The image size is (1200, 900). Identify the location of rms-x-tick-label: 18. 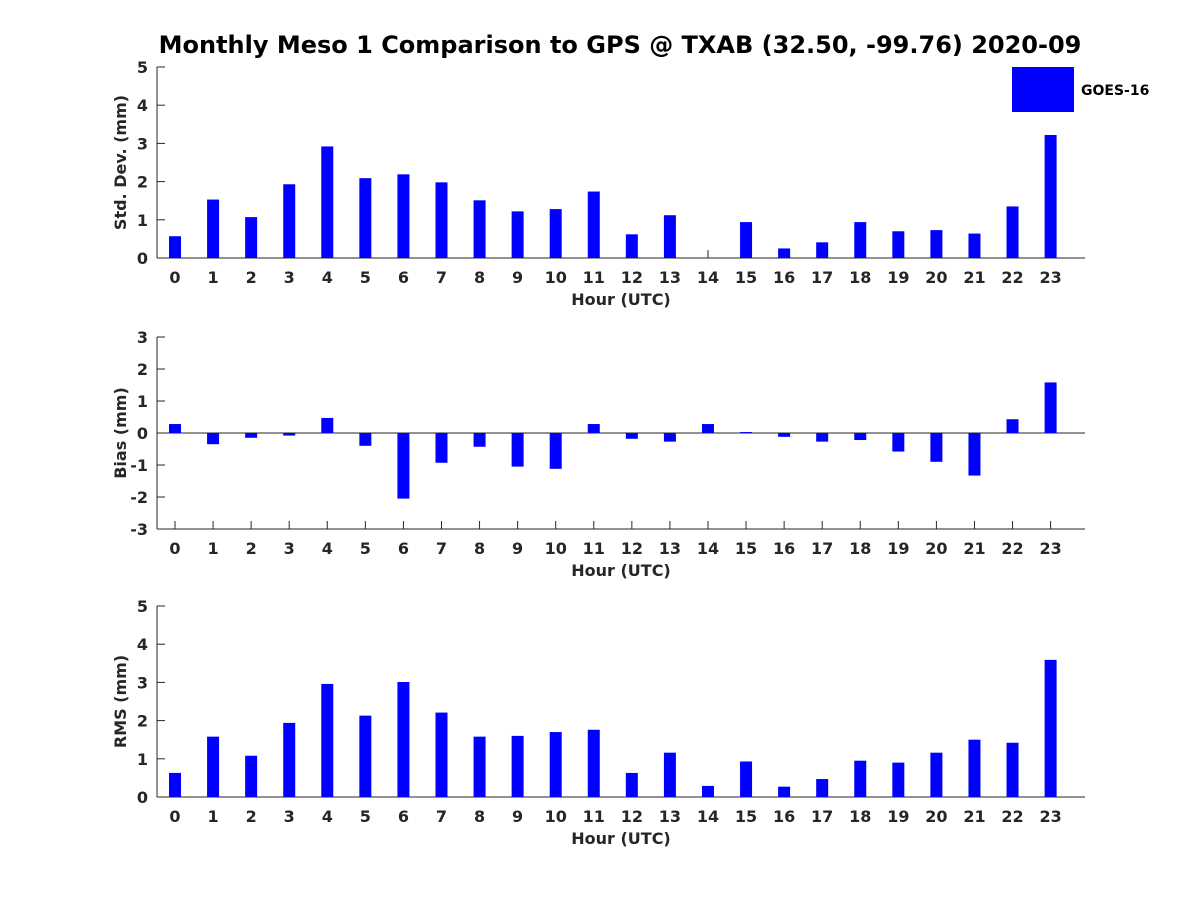
(860, 816).